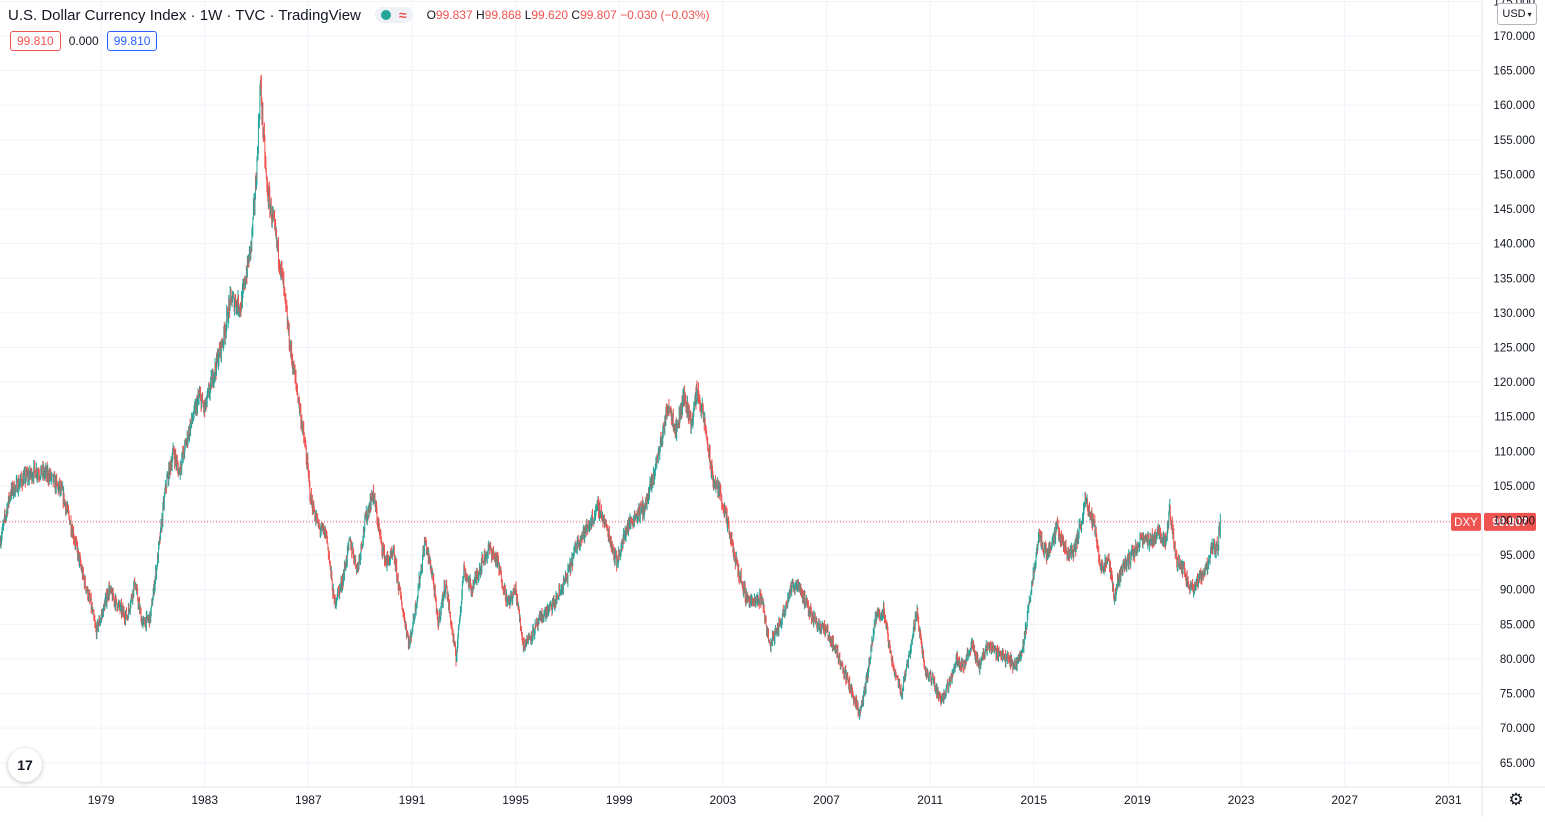  I want to click on open-label: O, so click(431, 15).